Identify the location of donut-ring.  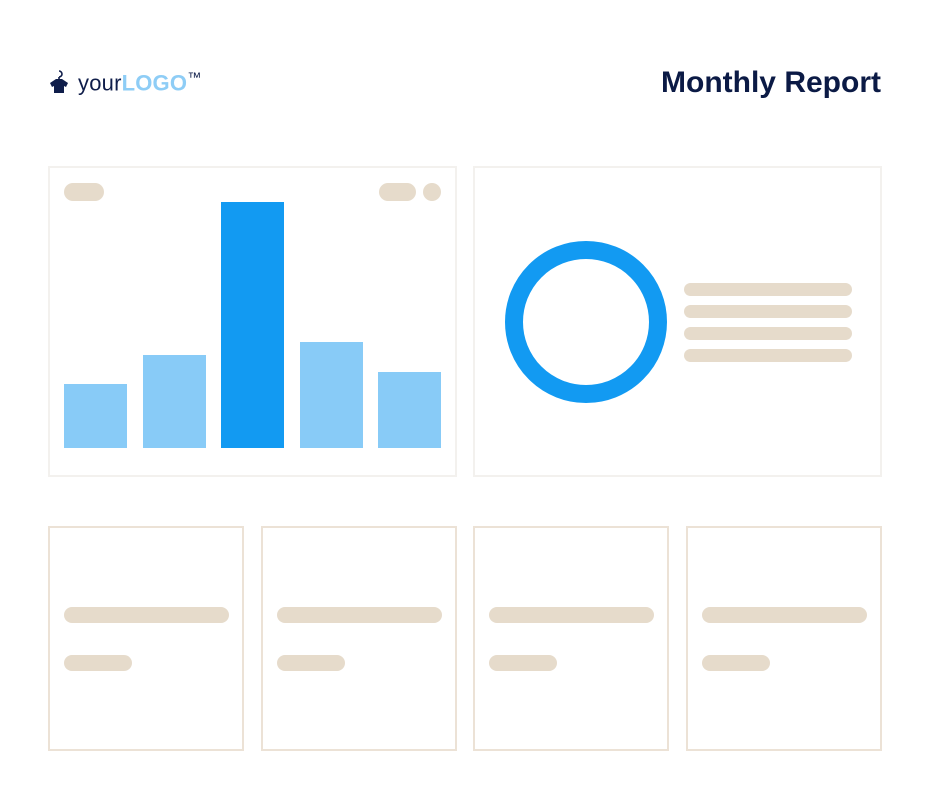
(586, 322).